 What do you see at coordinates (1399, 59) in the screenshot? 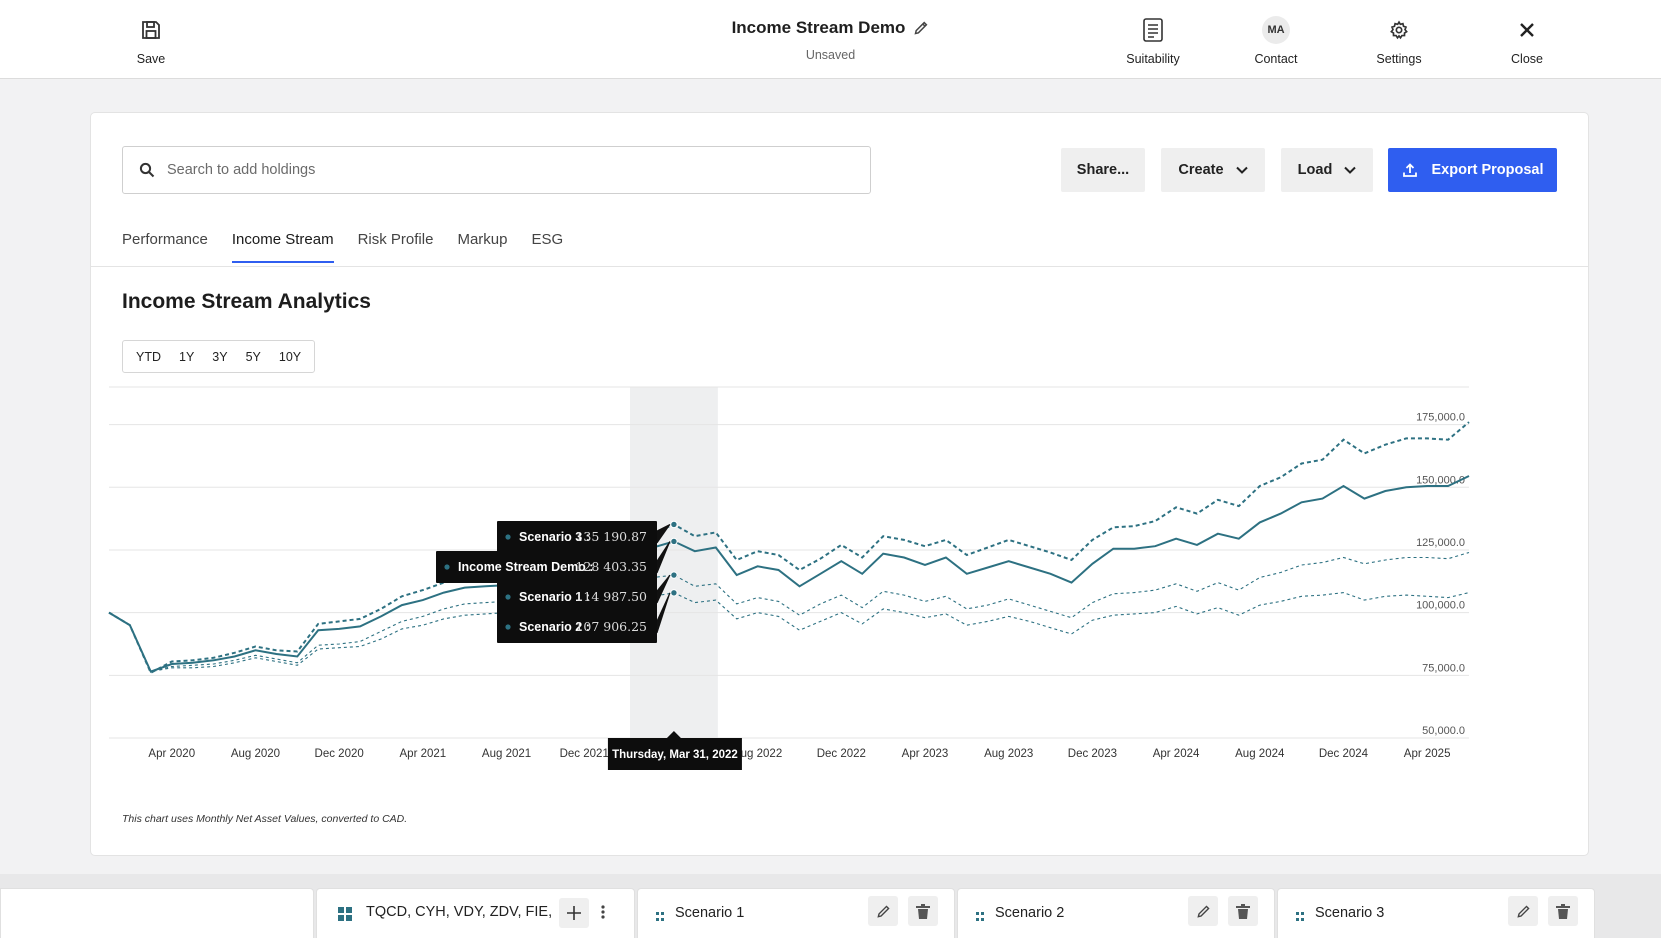
I see `settings-label: Settings` at bounding box center [1399, 59].